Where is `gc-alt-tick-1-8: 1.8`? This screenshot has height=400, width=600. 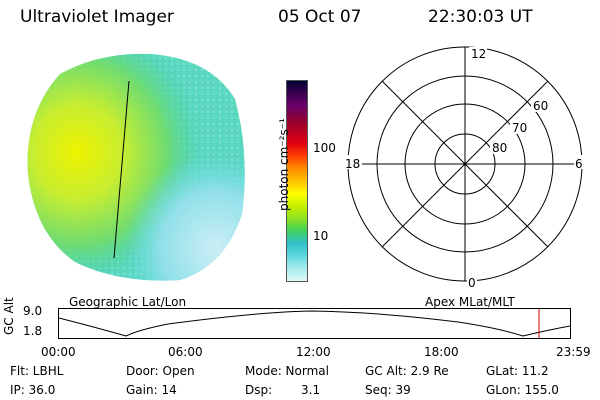 gc-alt-tick-1-8: 1.8 is located at coordinates (33, 331).